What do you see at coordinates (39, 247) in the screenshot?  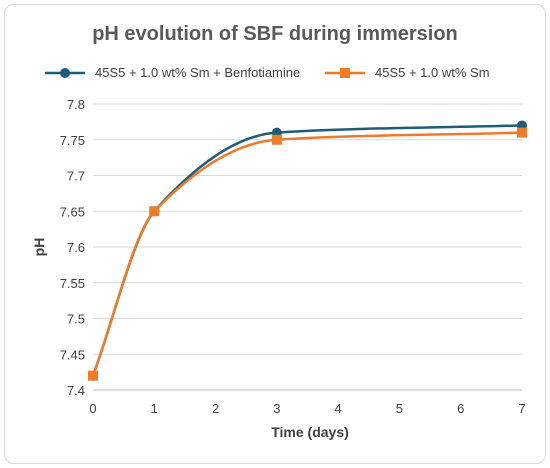 I see `y-axis-label: pH` at bounding box center [39, 247].